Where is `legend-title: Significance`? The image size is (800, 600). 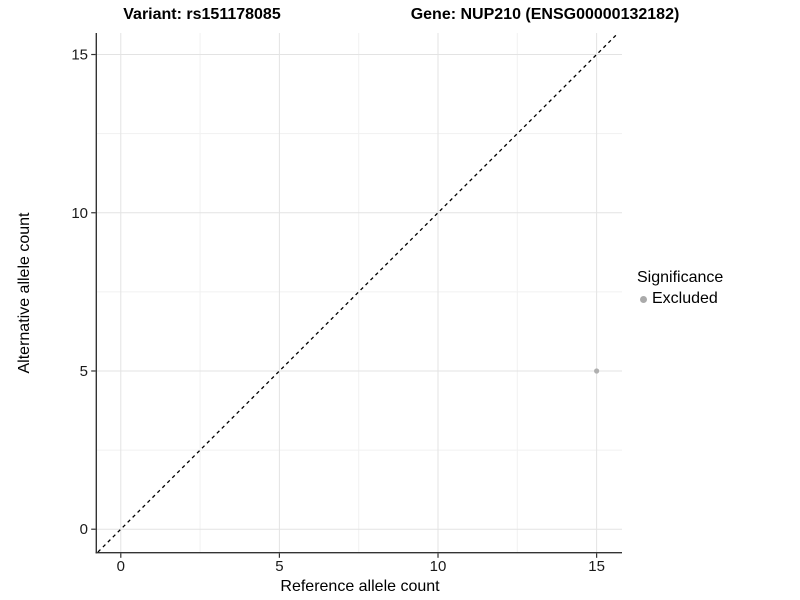 legend-title: Significance is located at coordinates (680, 277).